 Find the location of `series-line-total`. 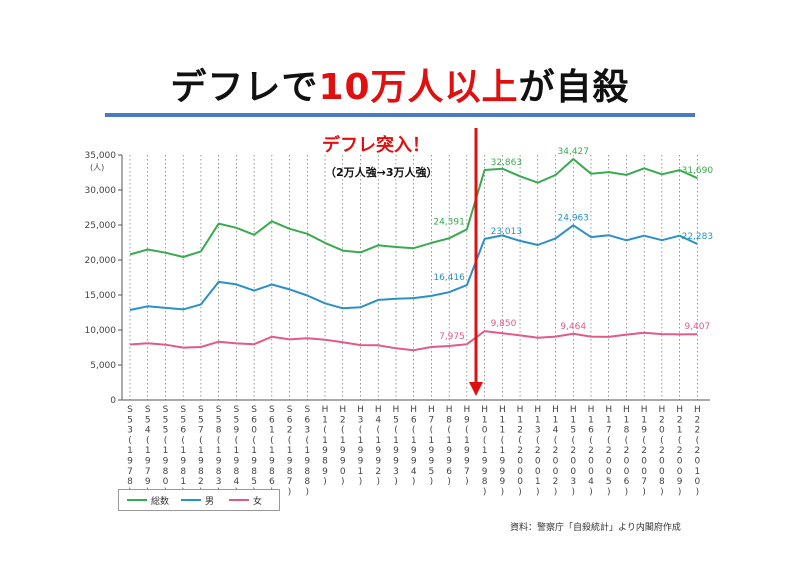

series-line-total is located at coordinates (413, 208).